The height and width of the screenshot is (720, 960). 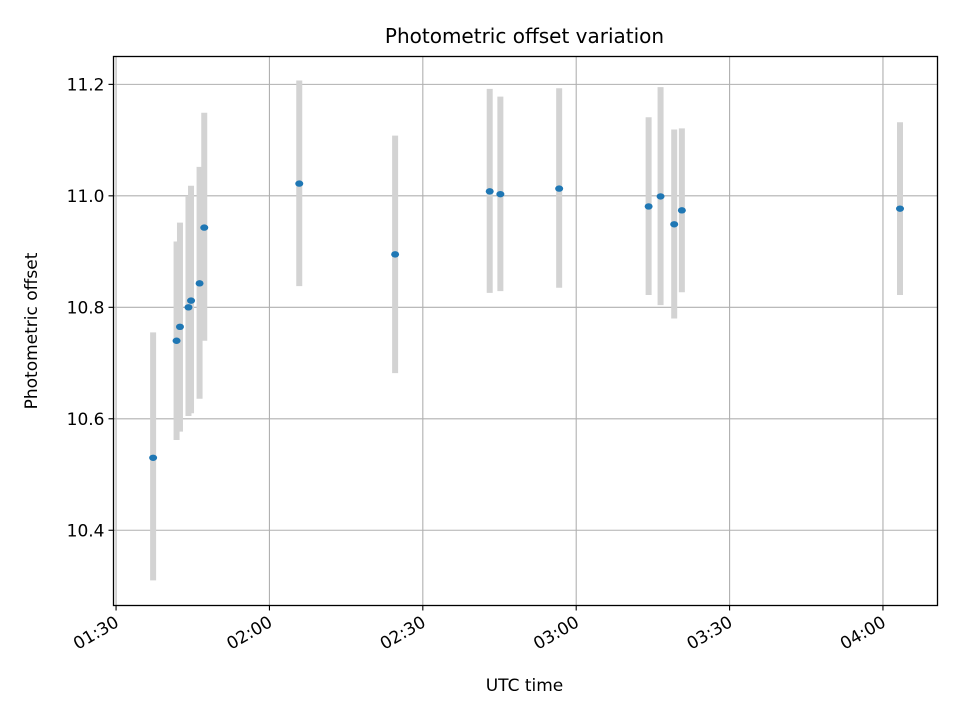 I want to click on x-tick-label: 03:00, so click(x=556, y=634).